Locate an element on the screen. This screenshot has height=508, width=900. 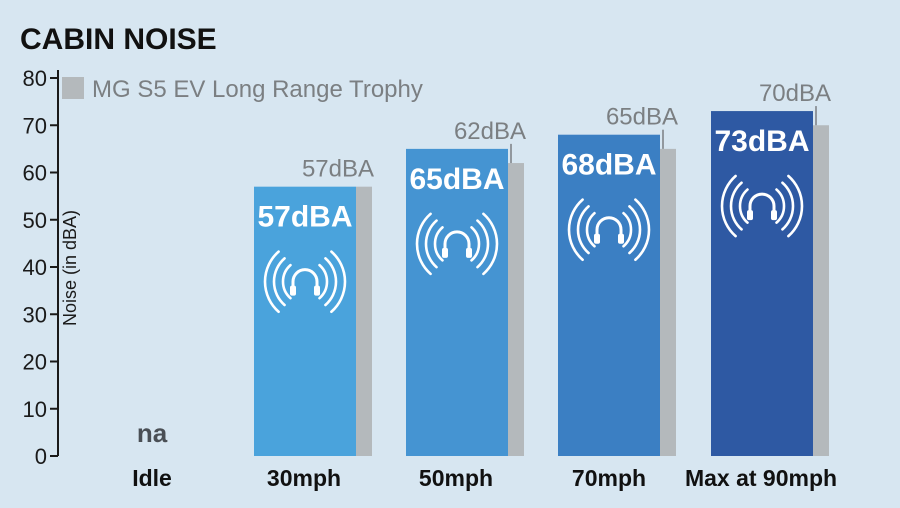
x-tick-label: 50mph is located at coordinates (456, 478).